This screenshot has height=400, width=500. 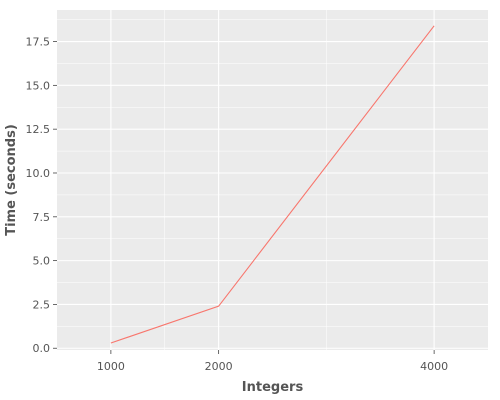 What do you see at coordinates (219, 366) in the screenshot?
I see `x-tick-label: 2000` at bounding box center [219, 366].